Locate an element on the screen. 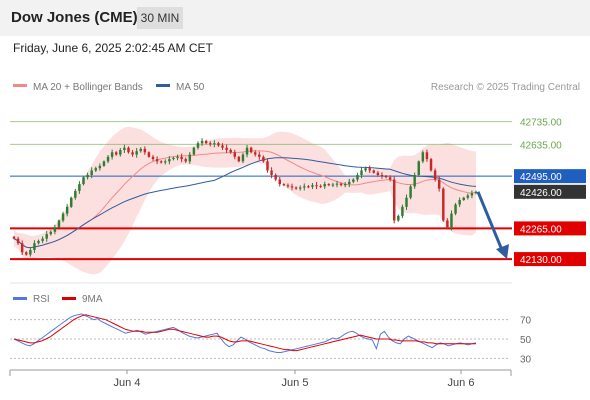 The width and height of the screenshot is (590, 400). ma9-legend-label: 9MA is located at coordinates (92, 299).